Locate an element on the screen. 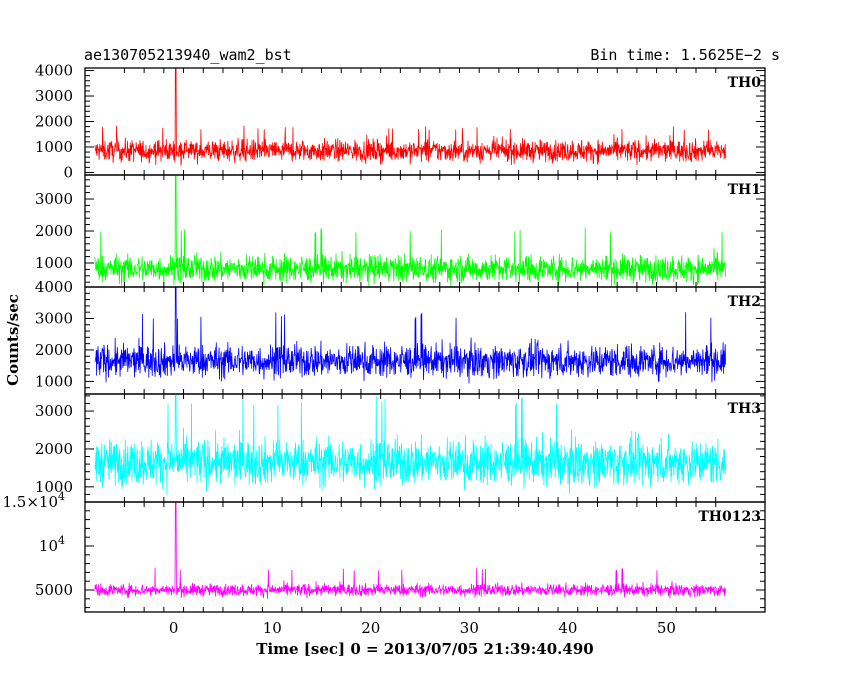 The image size is (850, 680). x-tick-label: 10 is located at coordinates (272, 628).